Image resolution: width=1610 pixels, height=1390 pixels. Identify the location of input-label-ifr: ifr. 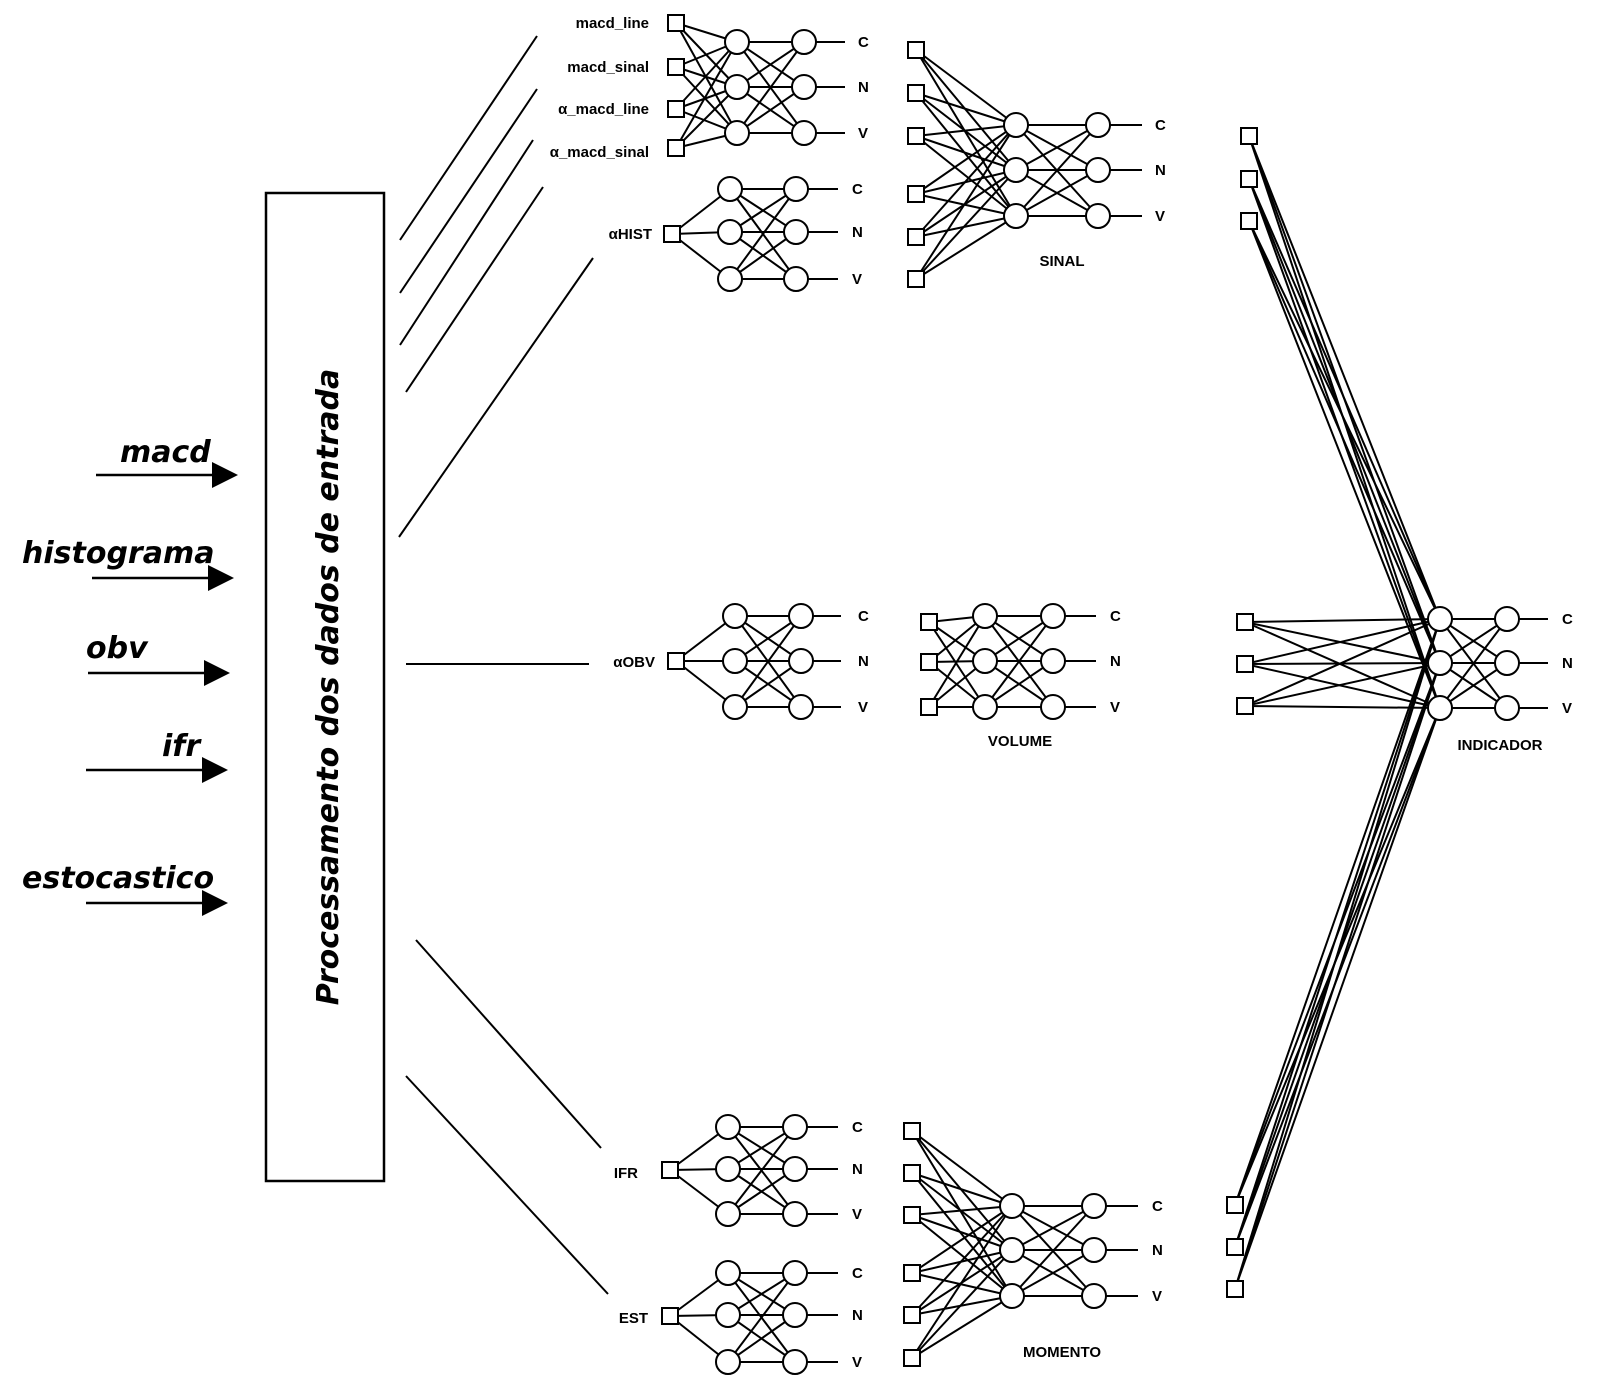
(182, 746).